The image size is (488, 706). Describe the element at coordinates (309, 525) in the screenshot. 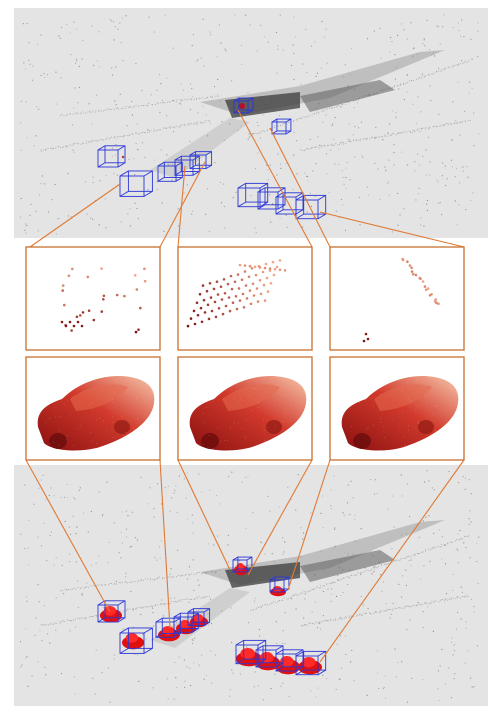

I see `connector-line` at that location.